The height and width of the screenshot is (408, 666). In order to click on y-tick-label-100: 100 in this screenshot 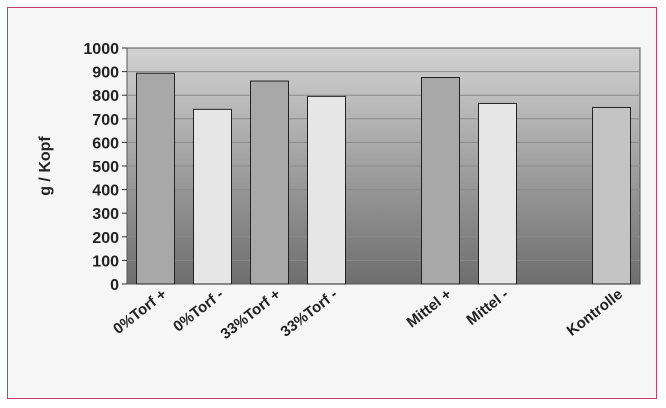, I will do `click(105, 261)`.